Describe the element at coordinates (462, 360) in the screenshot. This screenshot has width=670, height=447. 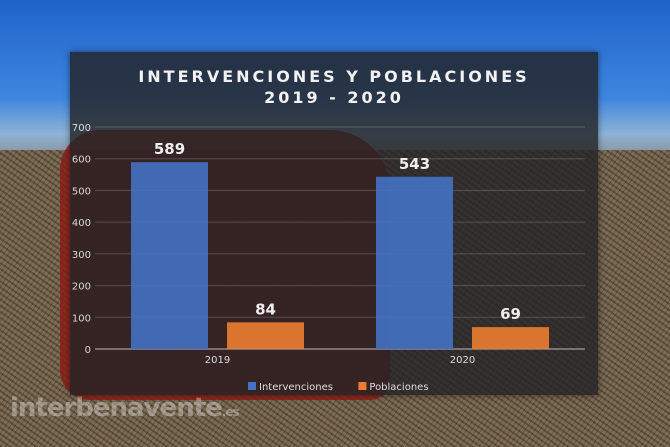
I see `x-tick-label: 2020` at that location.